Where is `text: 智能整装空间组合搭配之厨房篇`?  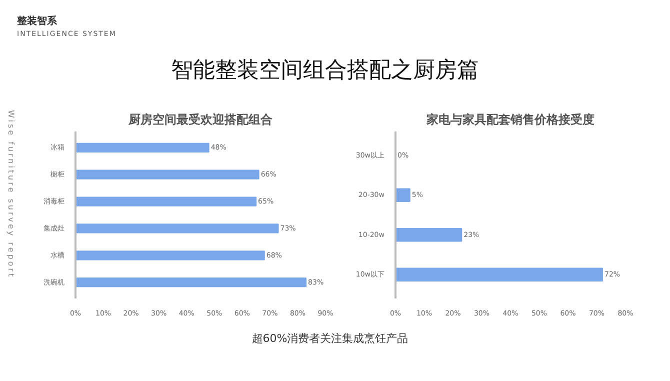
text: 智能整装空间组合搭配之厨房篇 is located at coordinates (325, 71).